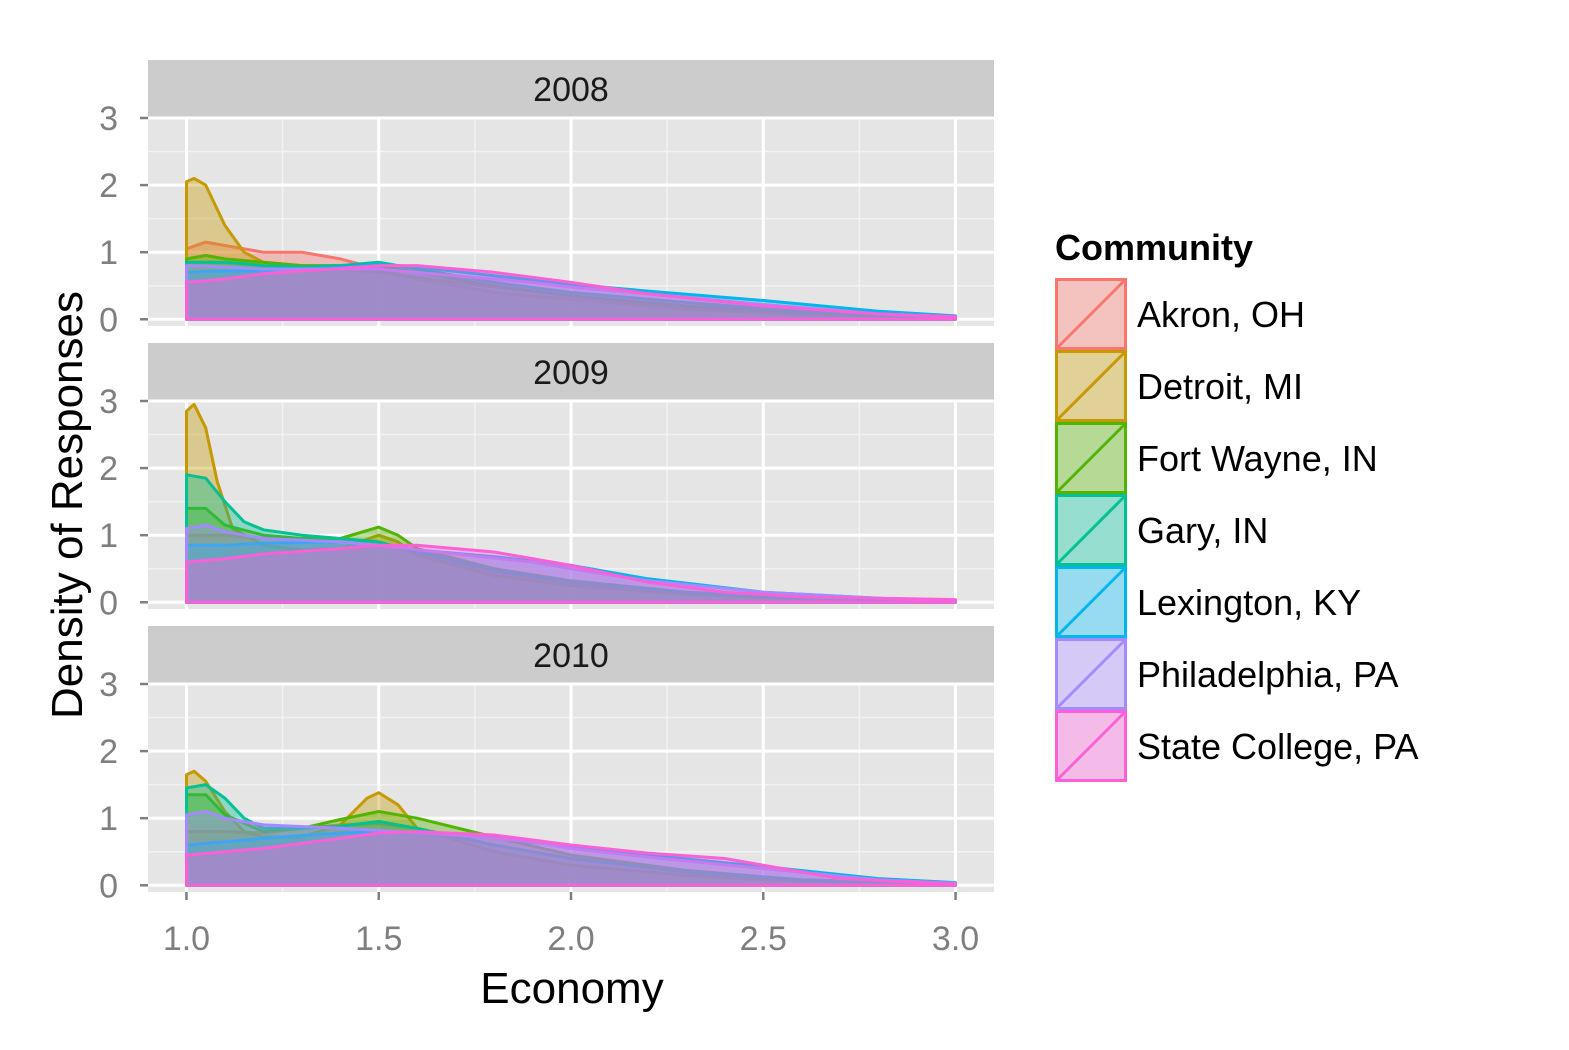 This screenshot has height=1050, width=1569. I want to click on legend-label: Detroit, MI, so click(1220, 386).